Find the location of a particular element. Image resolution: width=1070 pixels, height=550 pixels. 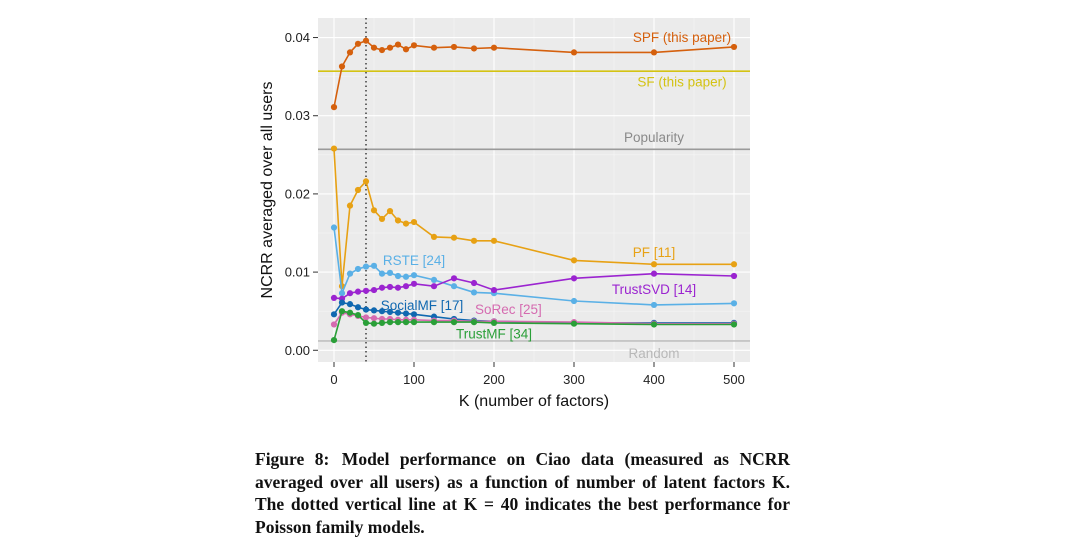

x-tick-label: 500 is located at coordinates (734, 379).